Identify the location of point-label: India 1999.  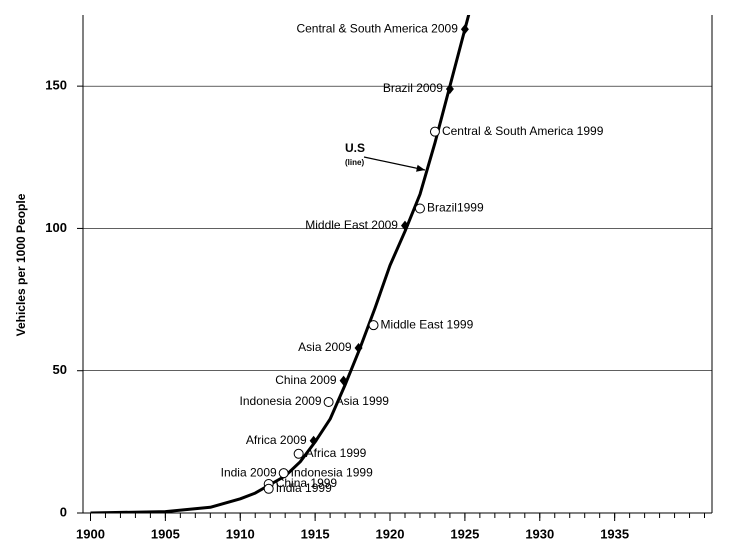
(304, 488).